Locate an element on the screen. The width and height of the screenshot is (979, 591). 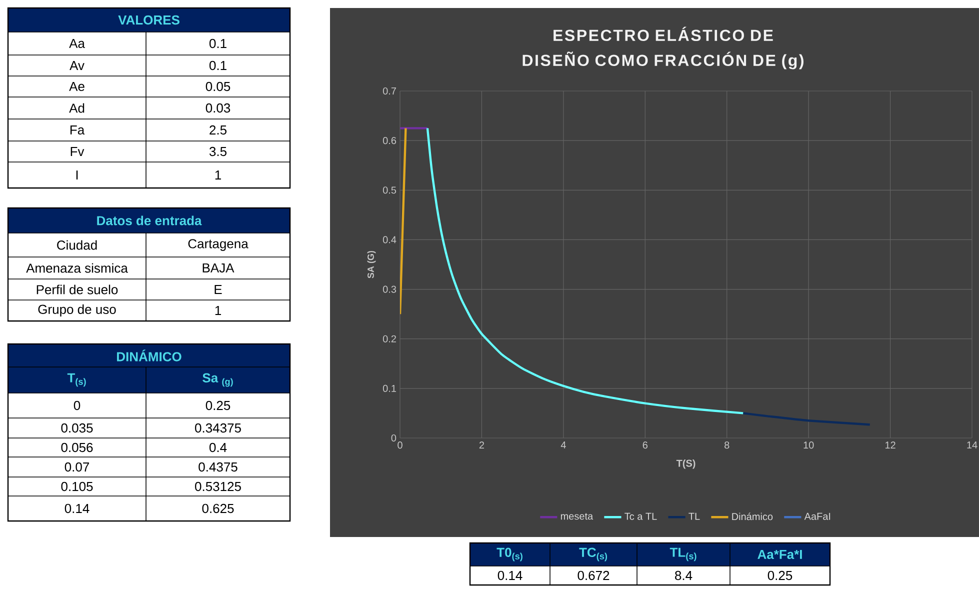
text: 0.035 is located at coordinates (77, 428).